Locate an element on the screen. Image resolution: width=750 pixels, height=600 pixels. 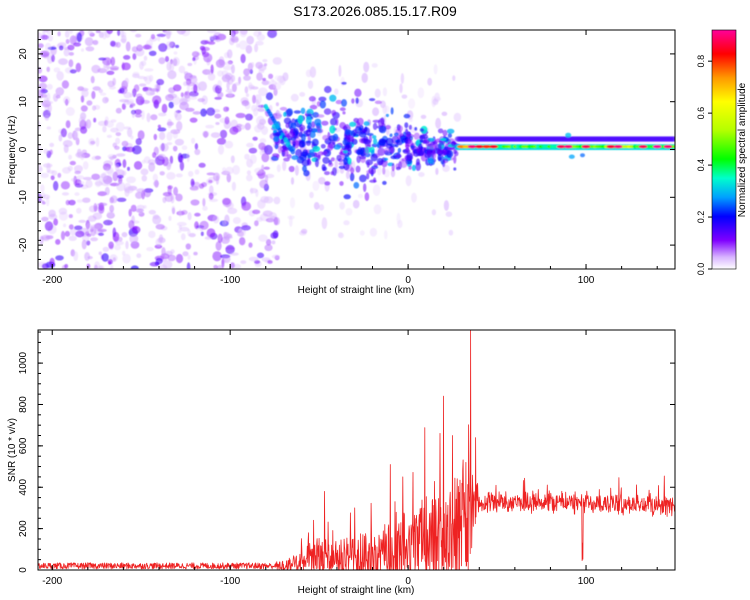
spectrogram-y-tick-label: 20 is located at coordinates (23, 54).